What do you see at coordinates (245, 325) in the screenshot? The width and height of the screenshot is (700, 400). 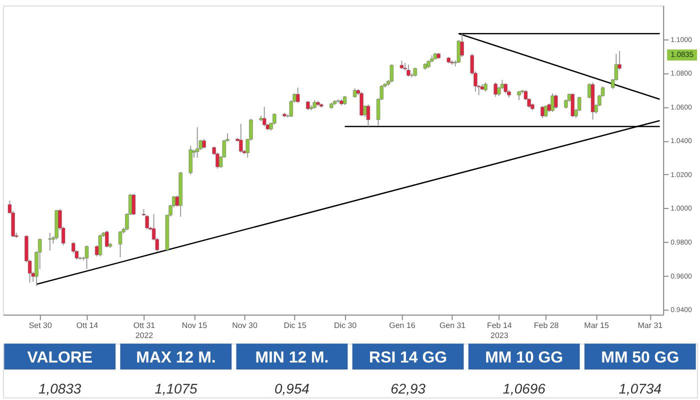 I see `x-tick-label: Nov 30` at bounding box center [245, 325].